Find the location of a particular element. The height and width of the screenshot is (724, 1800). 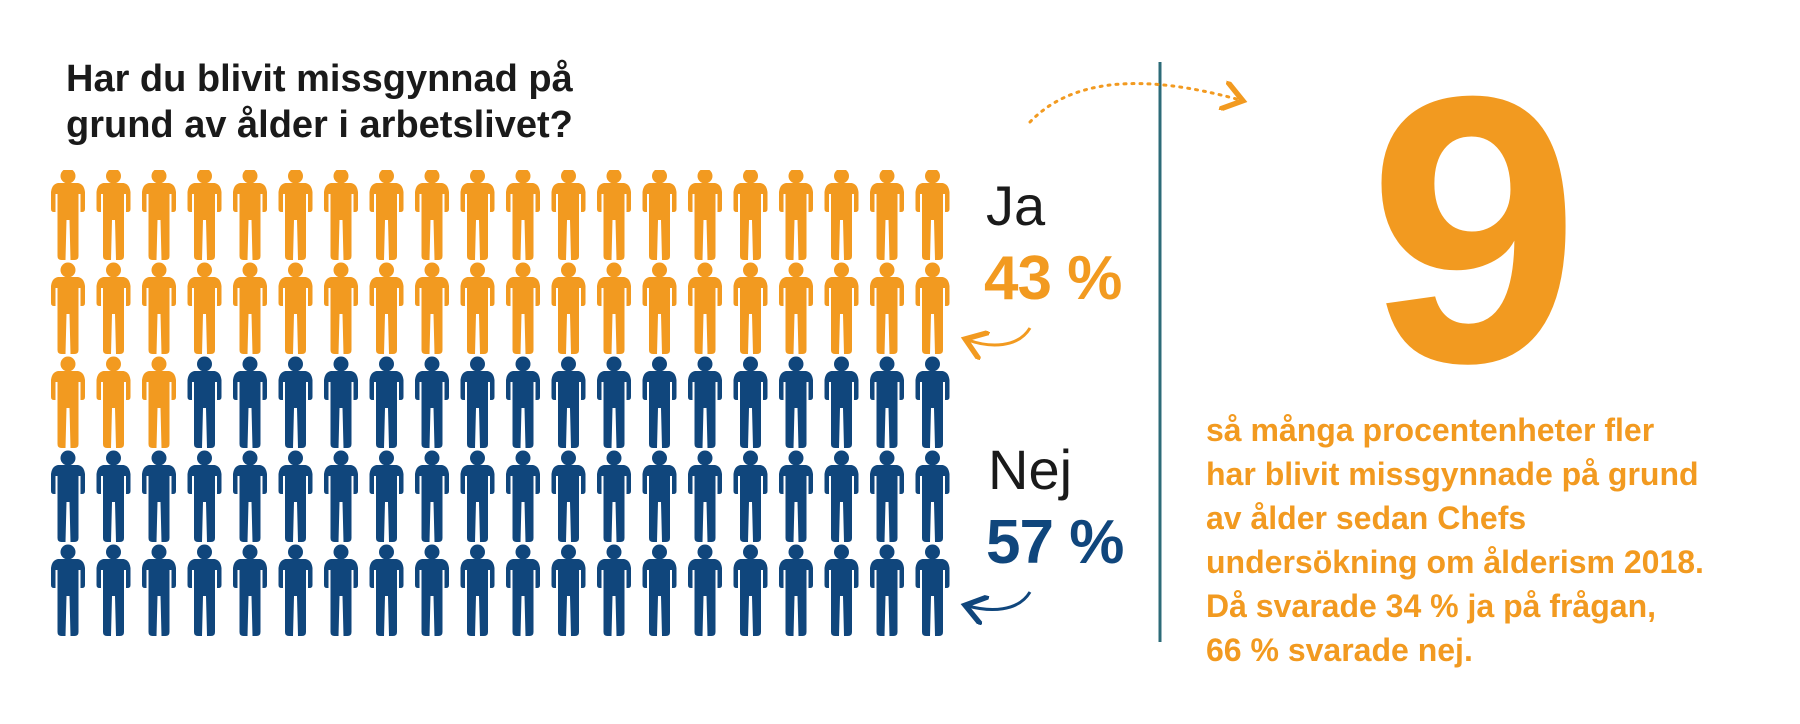

note-emphasis: 66 % is located at coordinates (1242, 650).